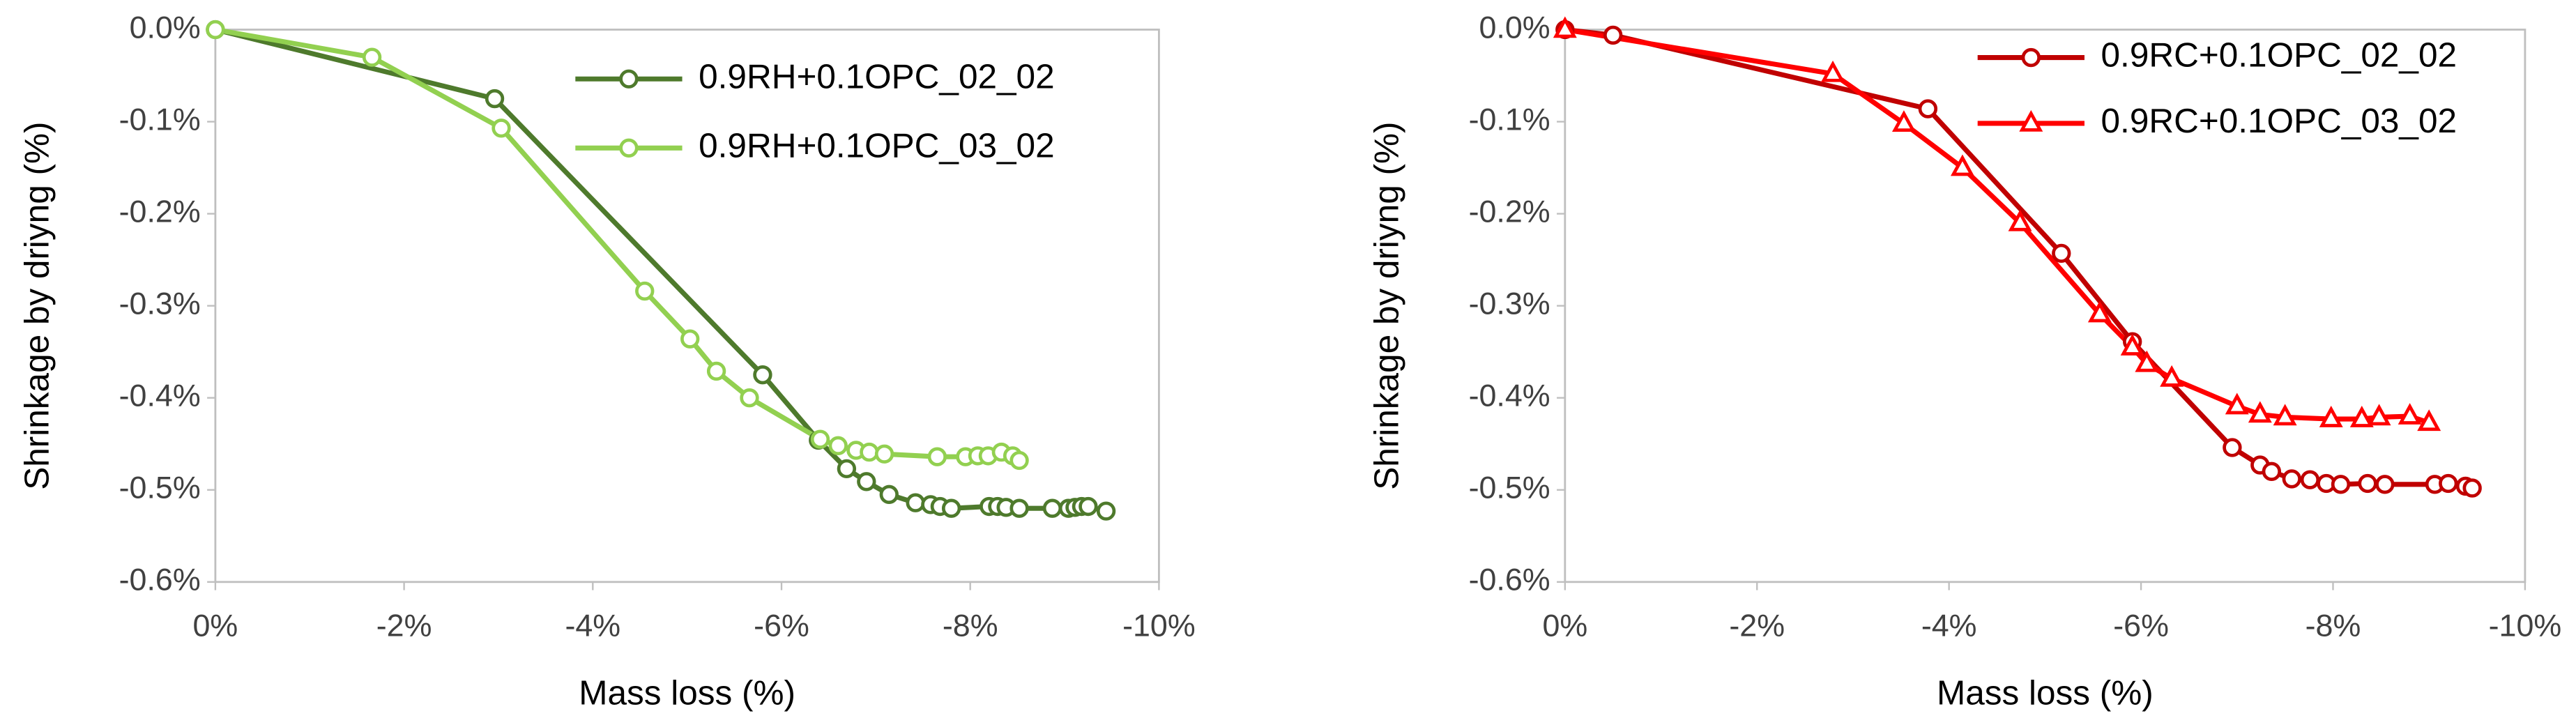  Describe the element at coordinates (2279, 55) in the screenshot. I see `legend-label: 0.9RC+0.1OPC_02_02` at that location.